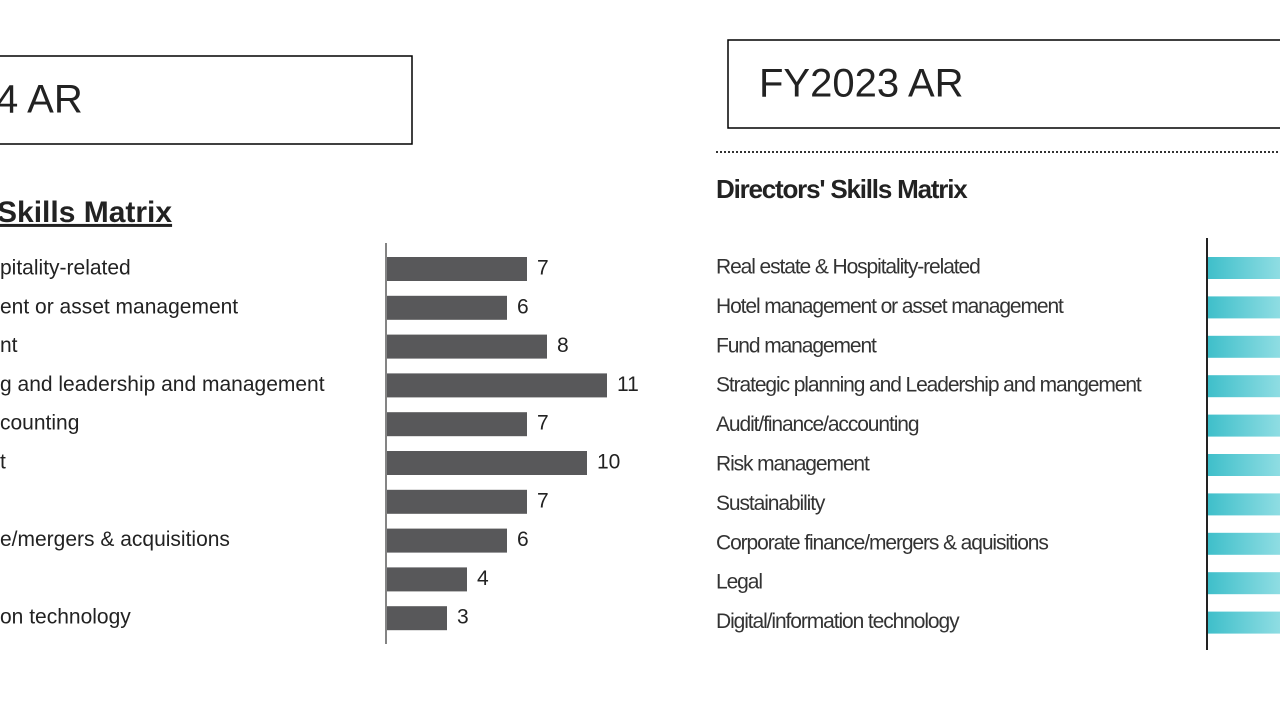 This screenshot has width=1280, height=714. I want to click on value-label: 11, so click(628, 384).